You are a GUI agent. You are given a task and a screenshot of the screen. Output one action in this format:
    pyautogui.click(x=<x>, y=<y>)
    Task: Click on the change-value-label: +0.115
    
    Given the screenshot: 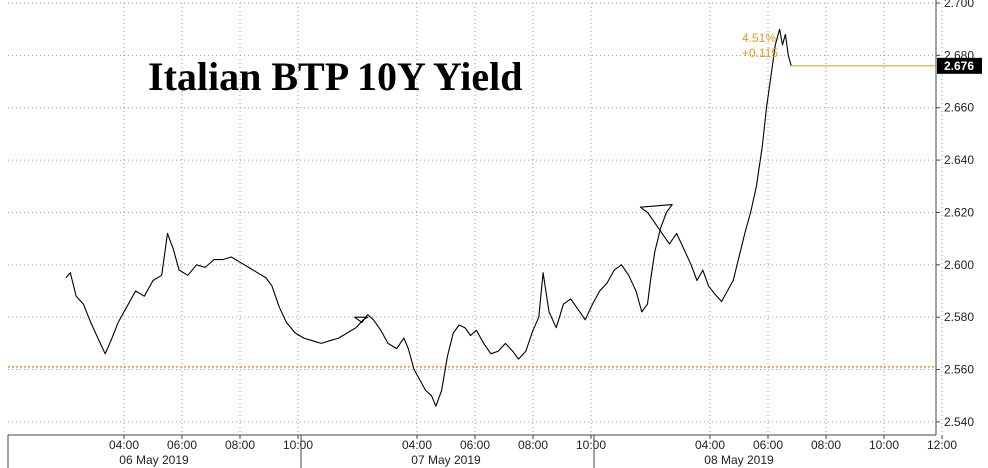 What is the action you would take?
    pyautogui.click(x=760, y=53)
    